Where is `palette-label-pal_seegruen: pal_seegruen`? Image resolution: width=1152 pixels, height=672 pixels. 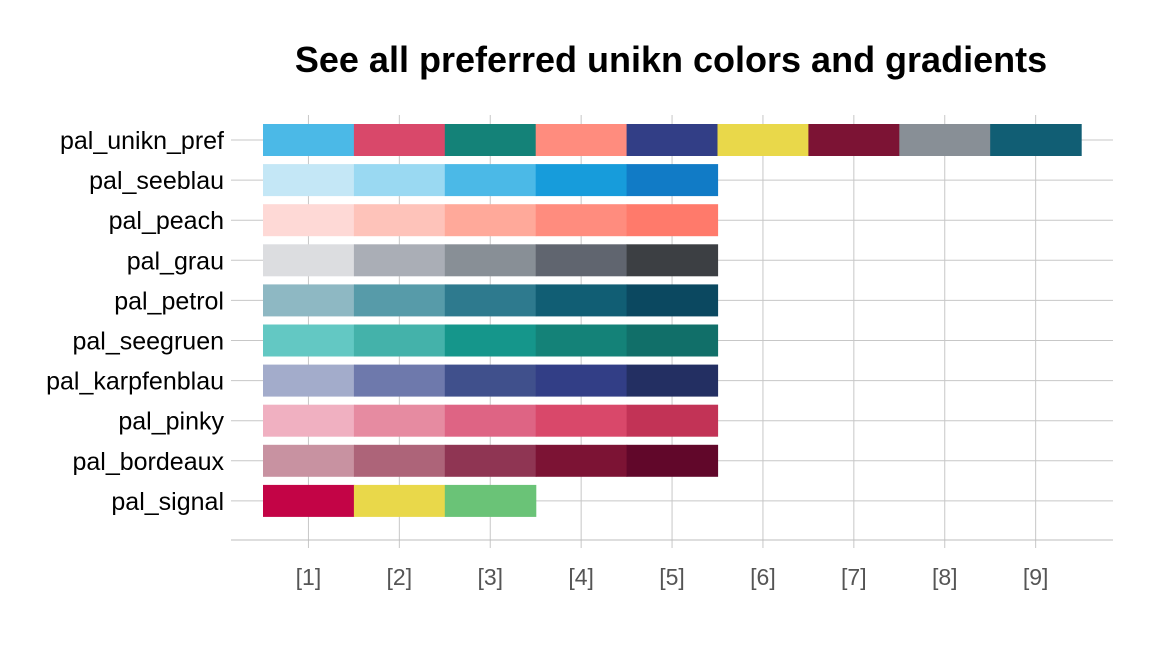
palette-label-pal_seegruen: pal_seegruen is located at coordinates (148, 342).